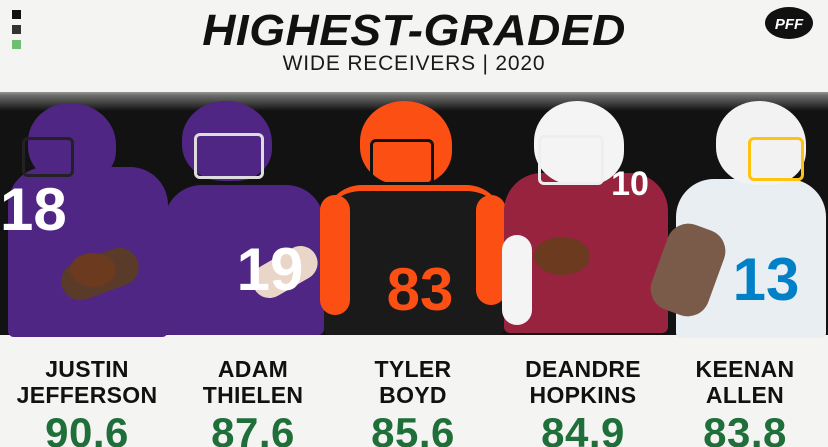 This screenshot has height=447, width=828. I want to click on player-first-name: TYLER, so click(413, 369).